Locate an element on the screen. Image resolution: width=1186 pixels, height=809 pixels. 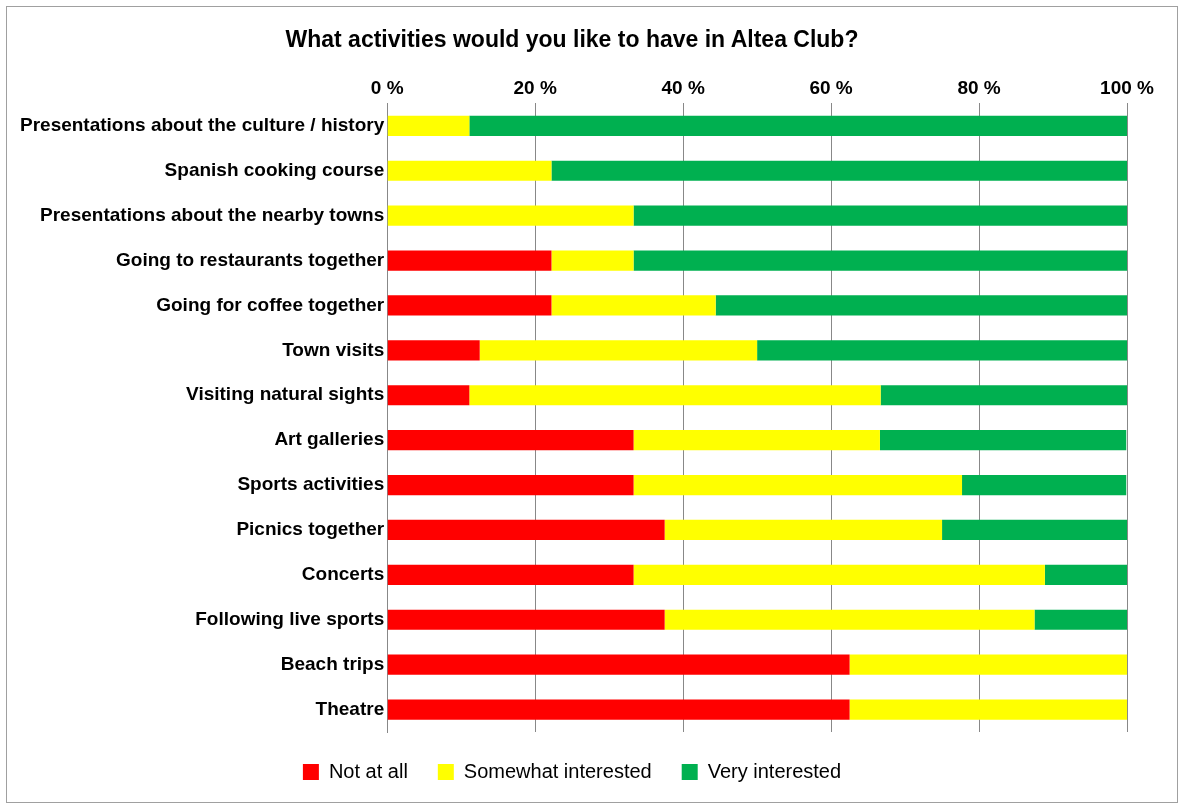
x-tick-label: 0 % is located at coordinates (387, 88).